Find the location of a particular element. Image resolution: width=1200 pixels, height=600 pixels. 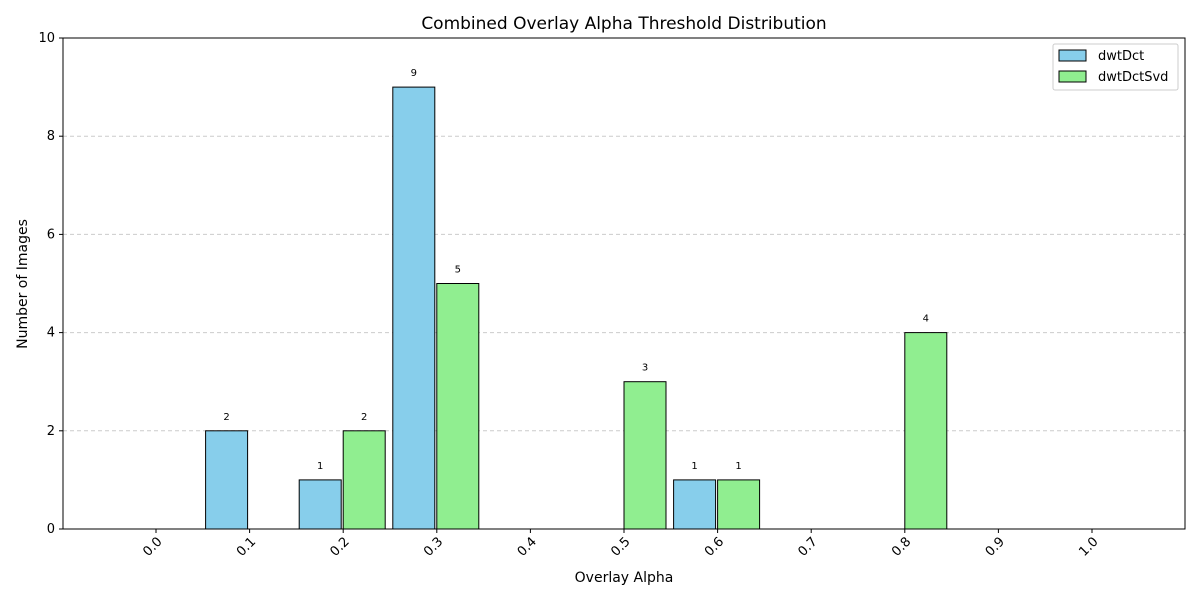

data-label-dwtDctSvd-0.3: 5 is located at coordinates (458, 270).